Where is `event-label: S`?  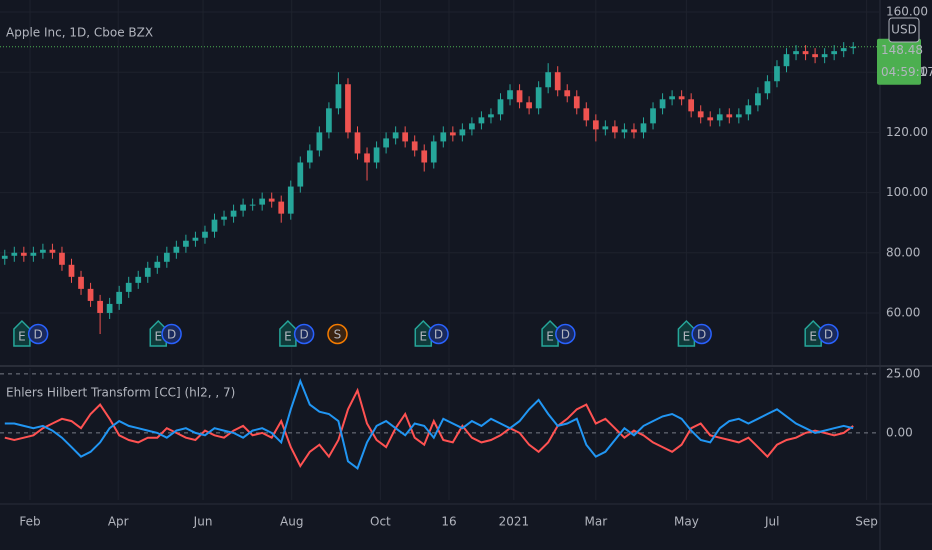 event-label: S is located at coordinates (338, 335).